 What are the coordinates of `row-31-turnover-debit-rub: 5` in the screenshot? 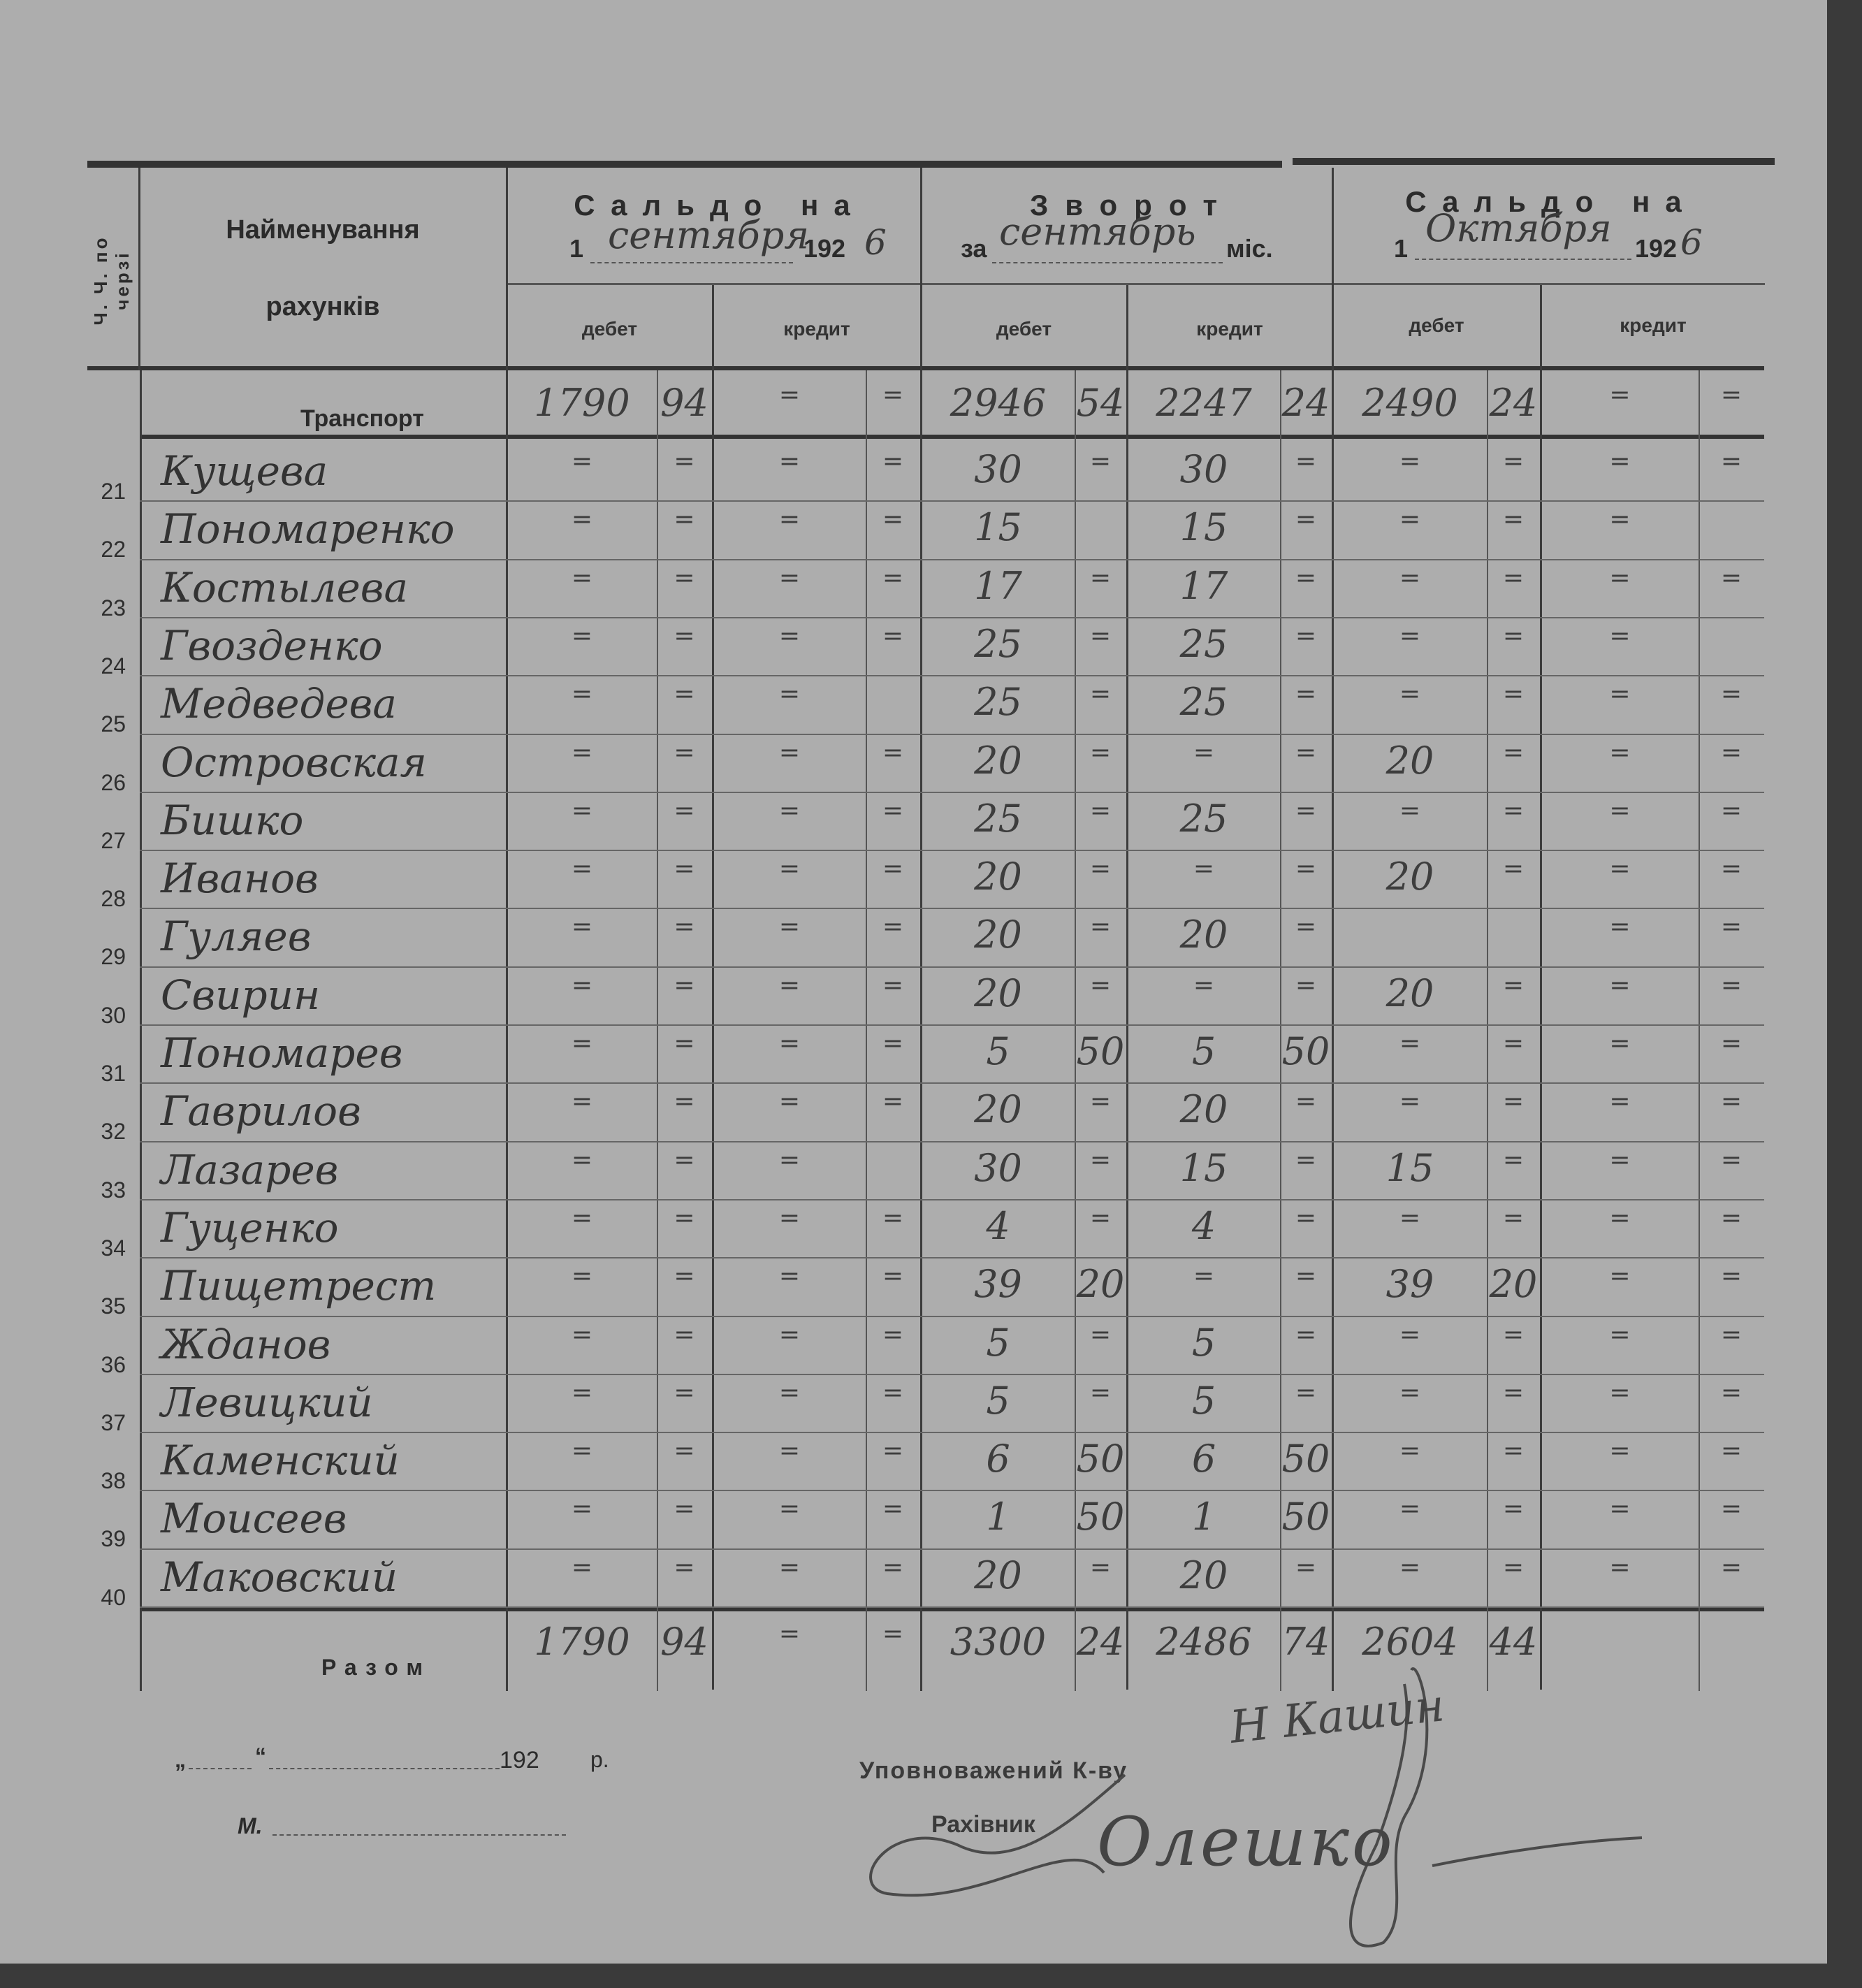 It's located at (998, 1051).